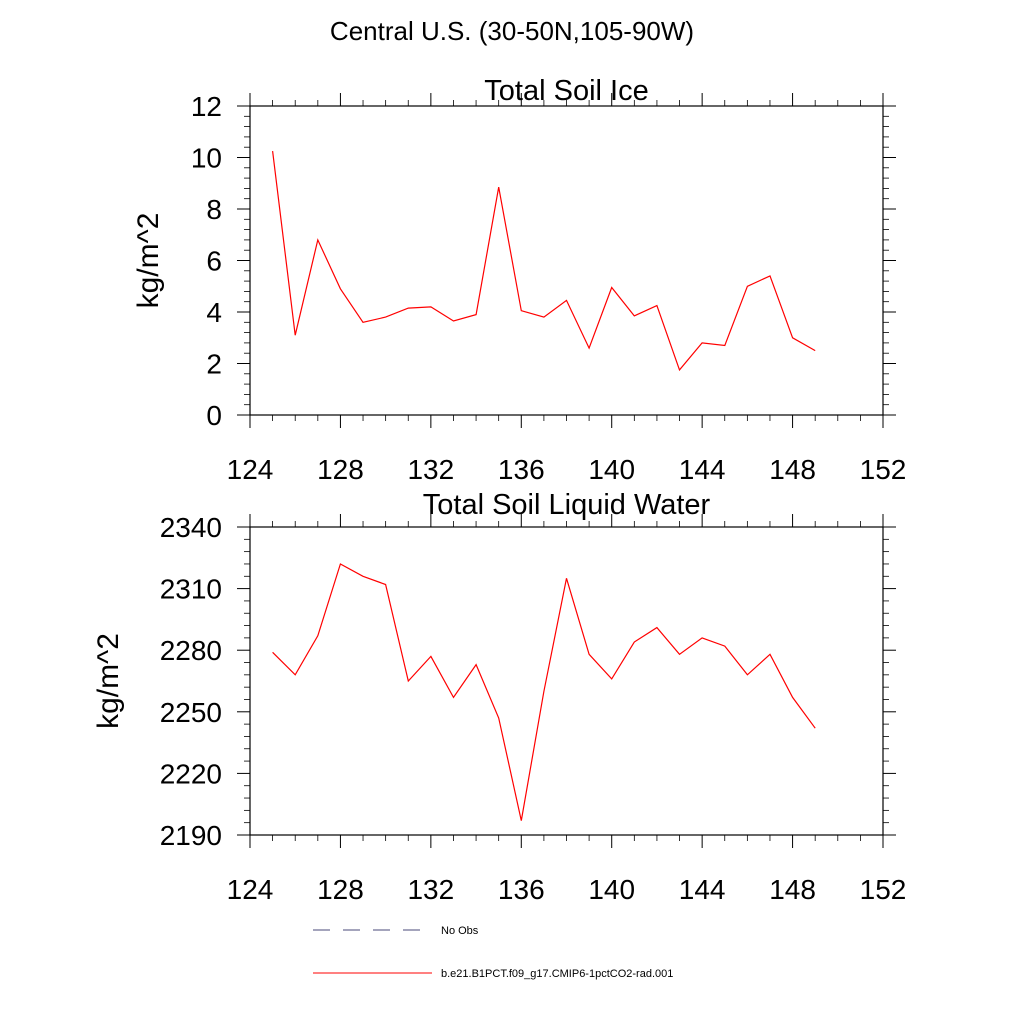 This screenshot has height=1024, width=1024. I want to click on y-tick-label: 2340, so click(191, 527).